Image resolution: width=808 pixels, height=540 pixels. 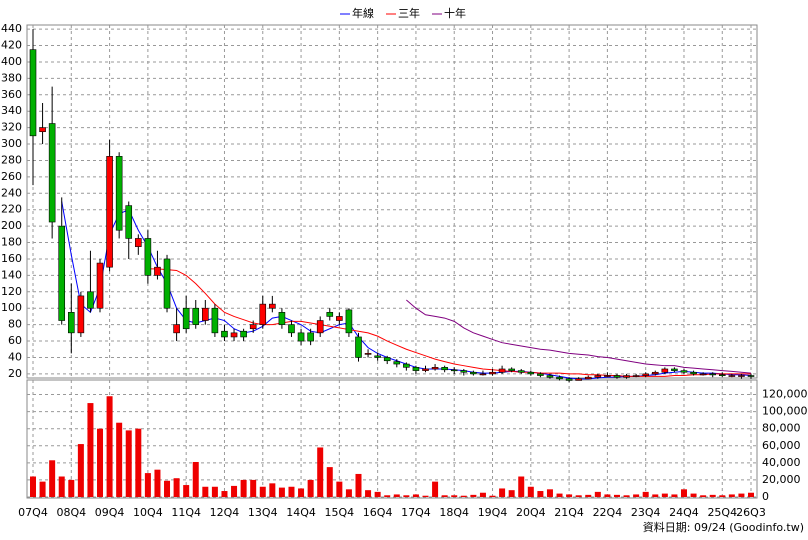 I want to click on y-tick-label: 280, so click(x=11, y=159).